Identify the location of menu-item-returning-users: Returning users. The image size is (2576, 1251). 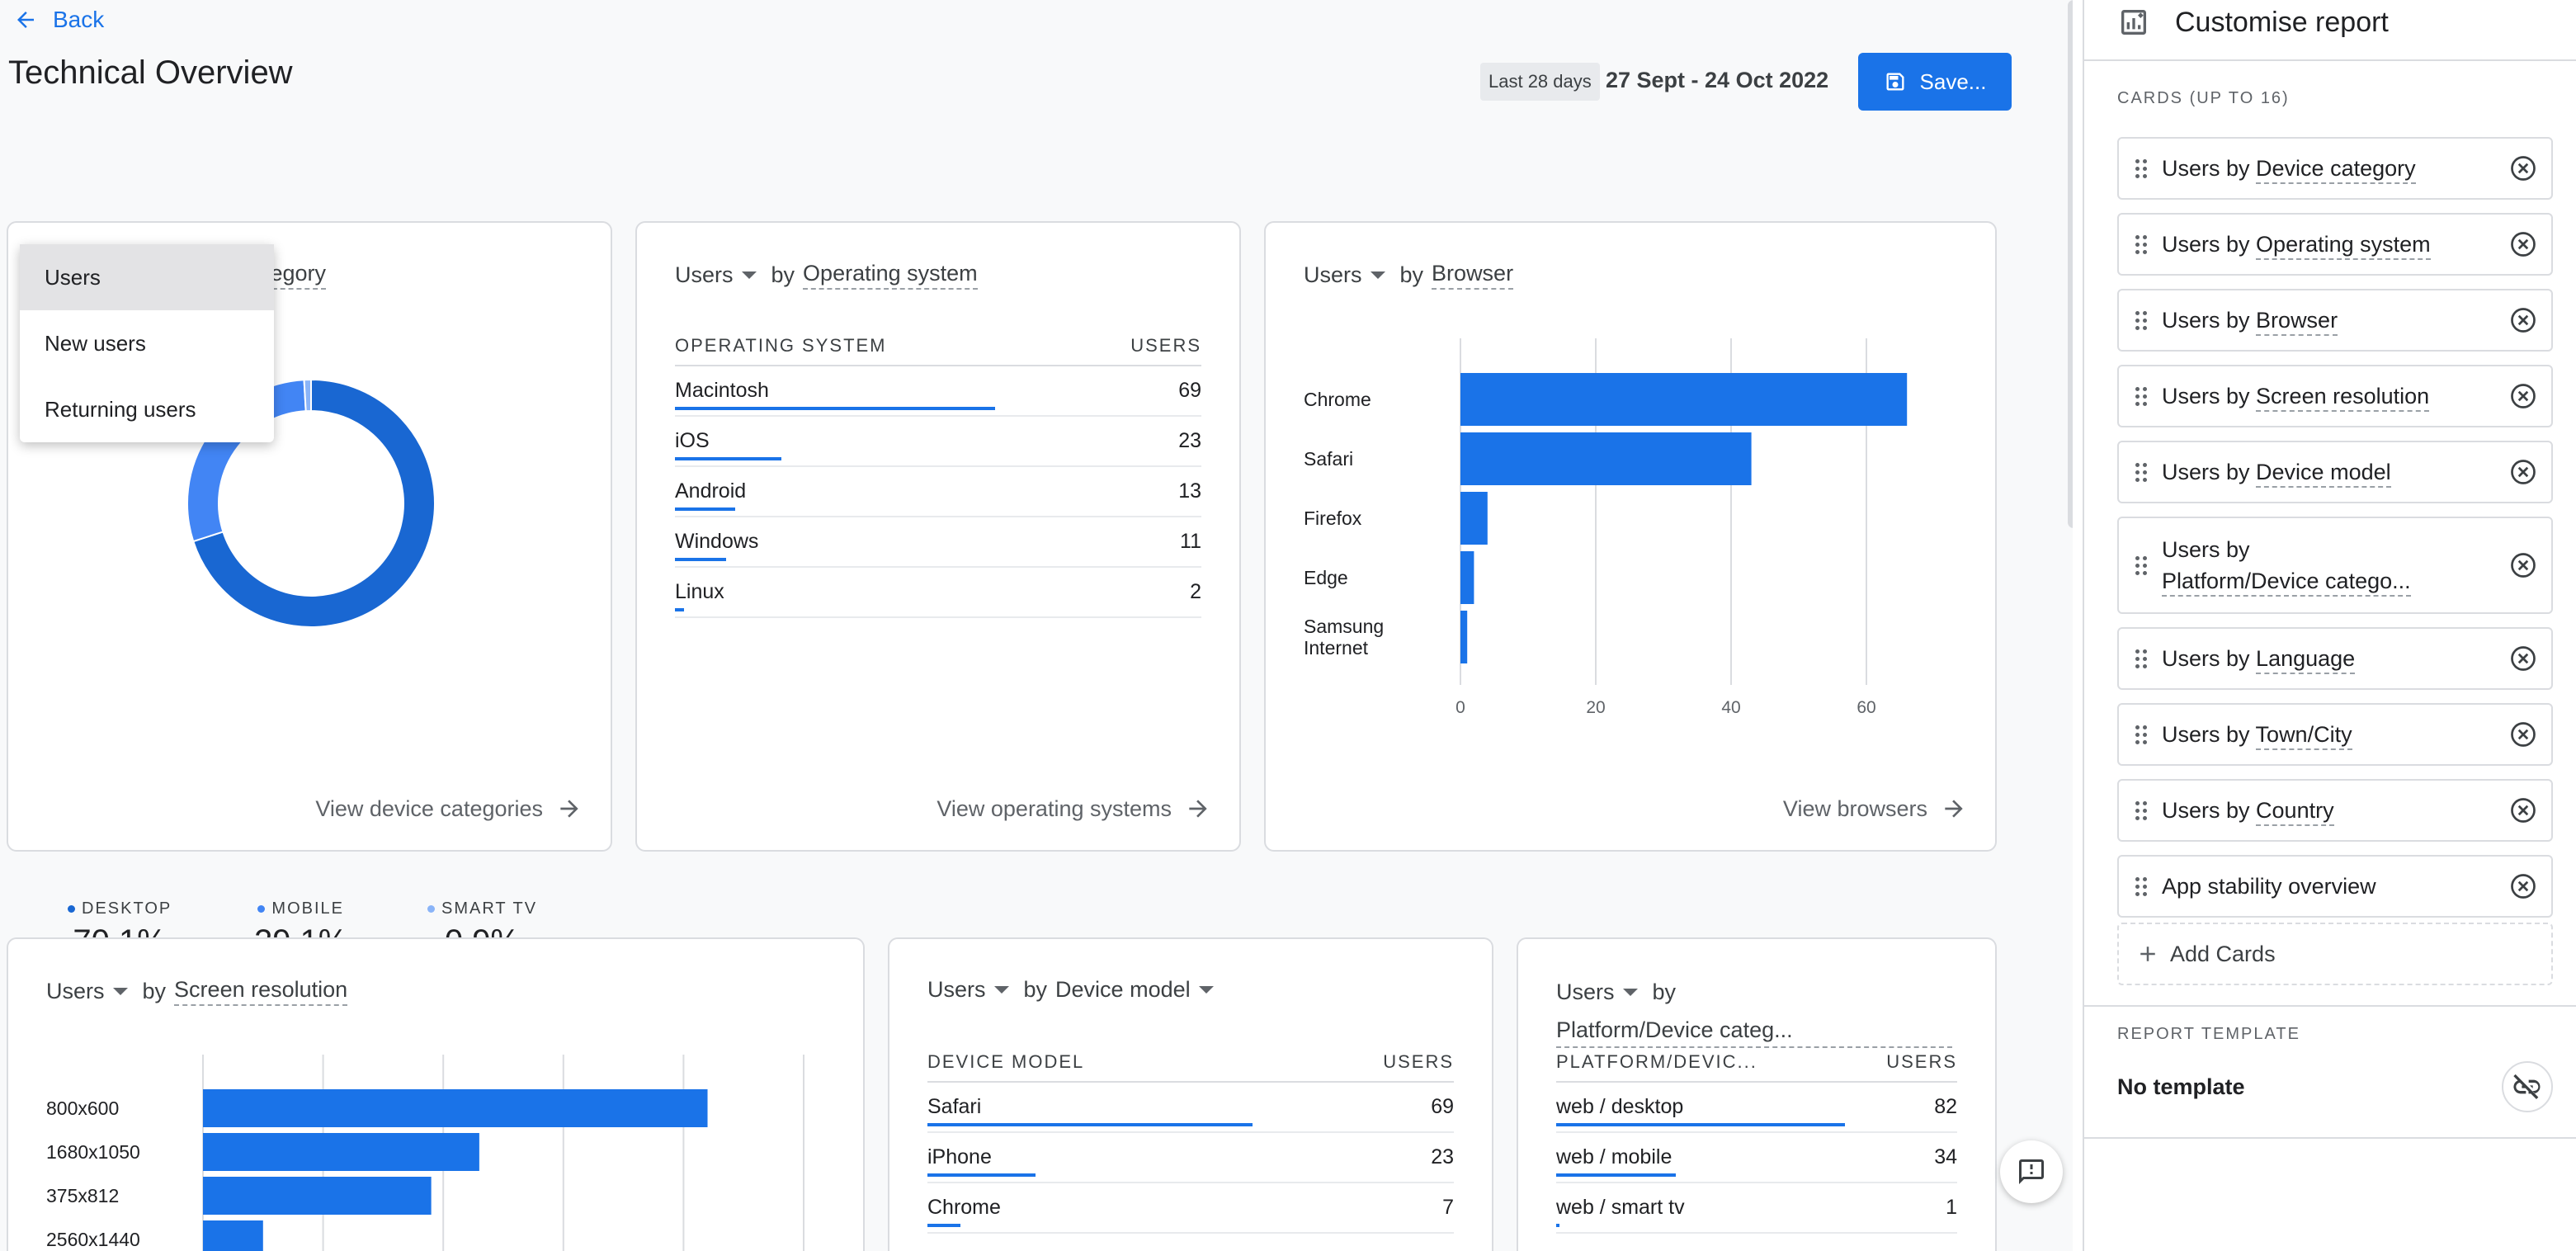
(121, 409).